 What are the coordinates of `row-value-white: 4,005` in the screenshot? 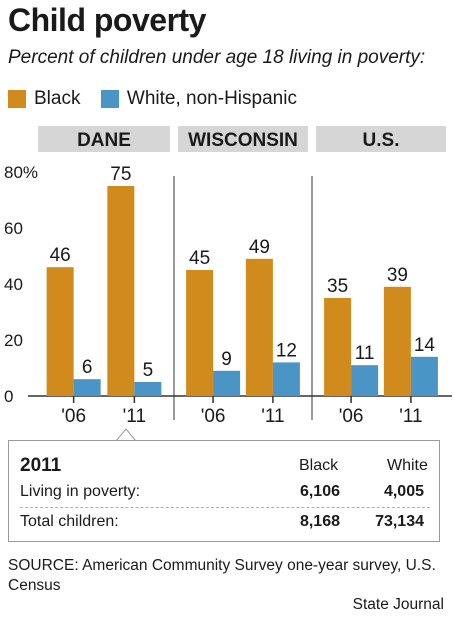 It's located at (403, 491).